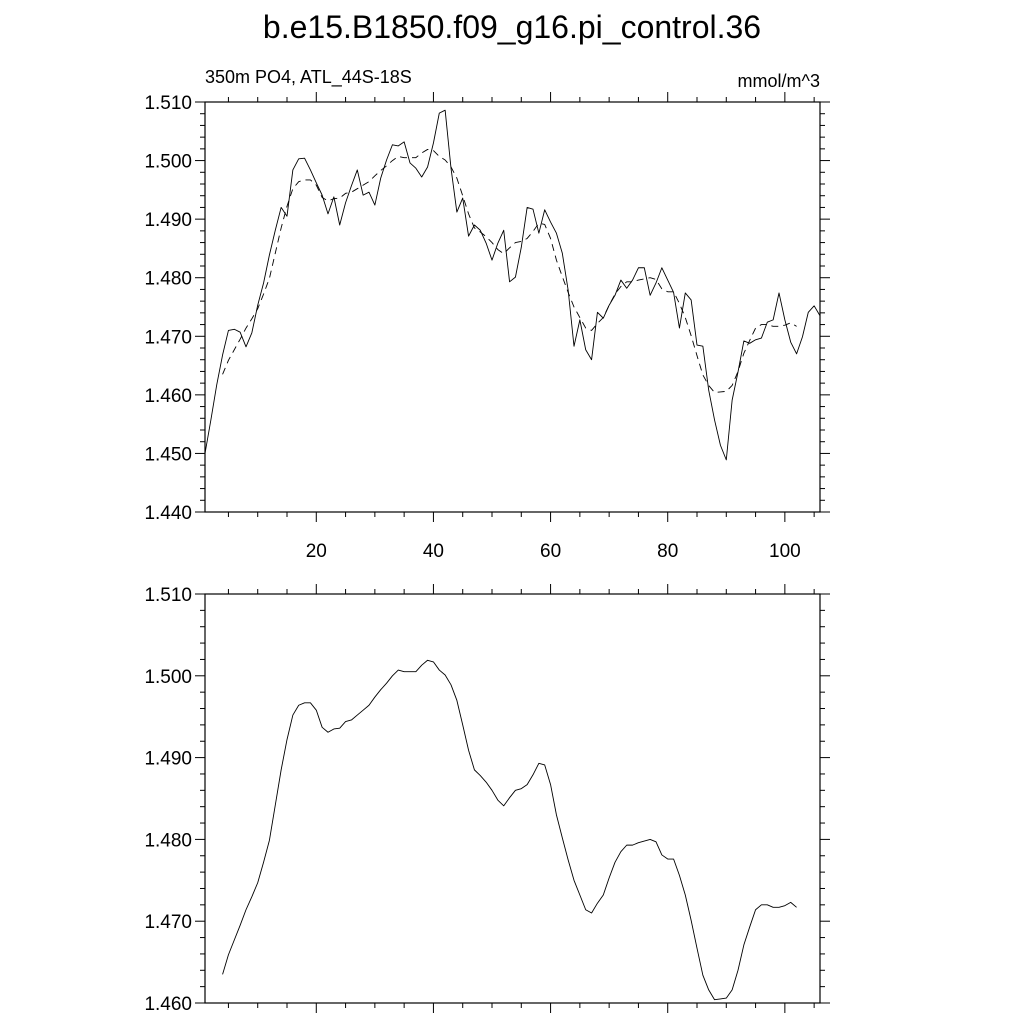 The image size is (1024, 1024). Describe the element at coordinates (550, 551) in the screenshot. I see `x-tick-label: 60` at that location.